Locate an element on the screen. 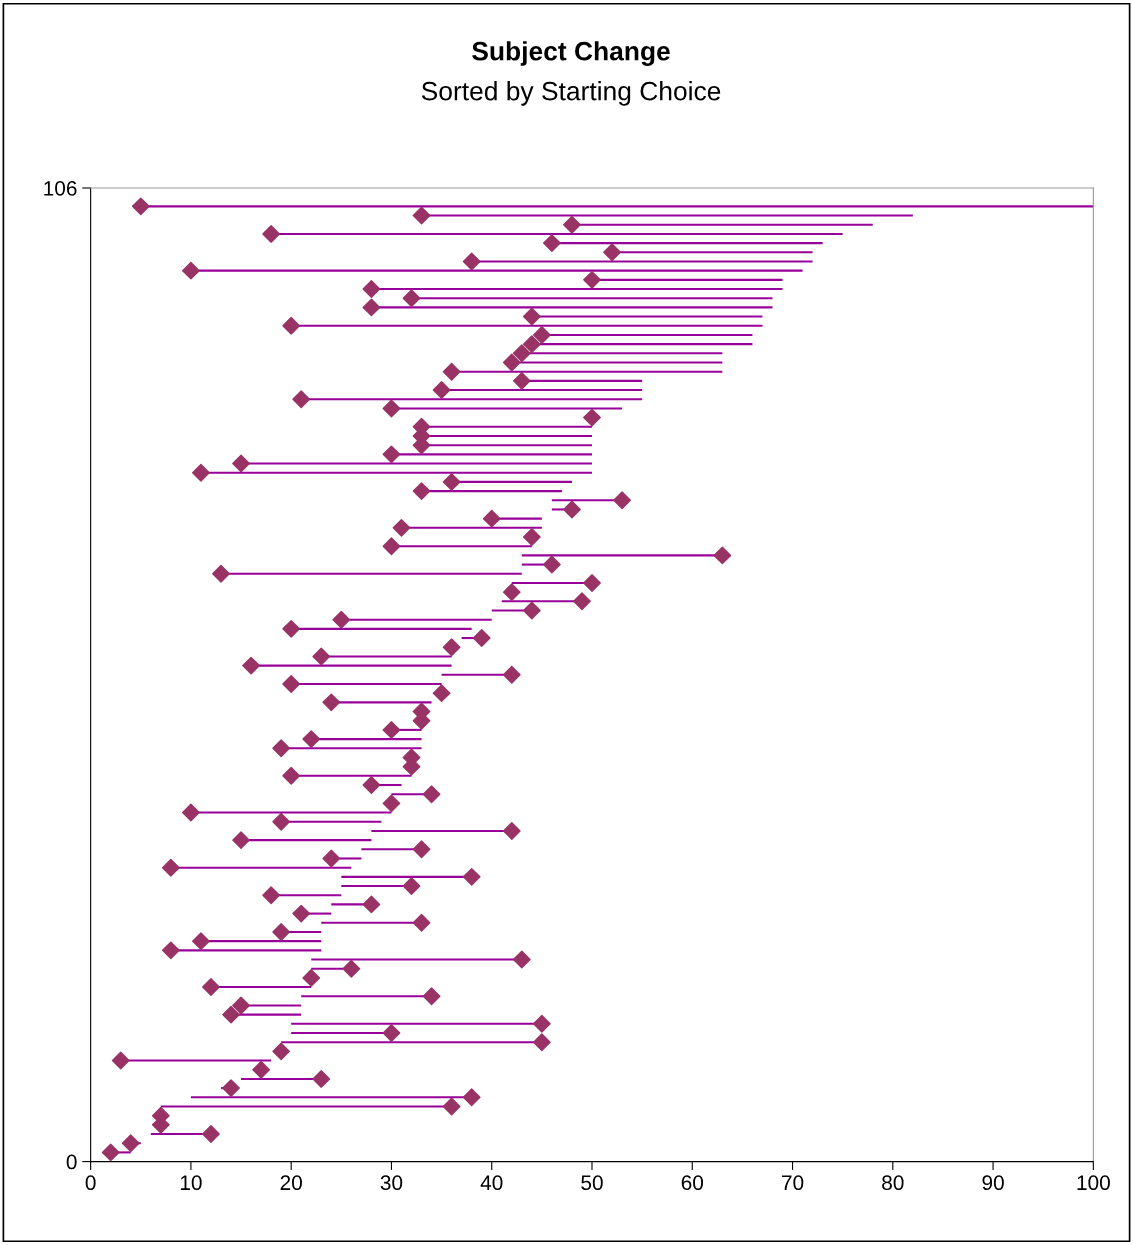 The image size is (1133, 1245). x-tick-label: 100 is located at coordinates (1093, 1183).